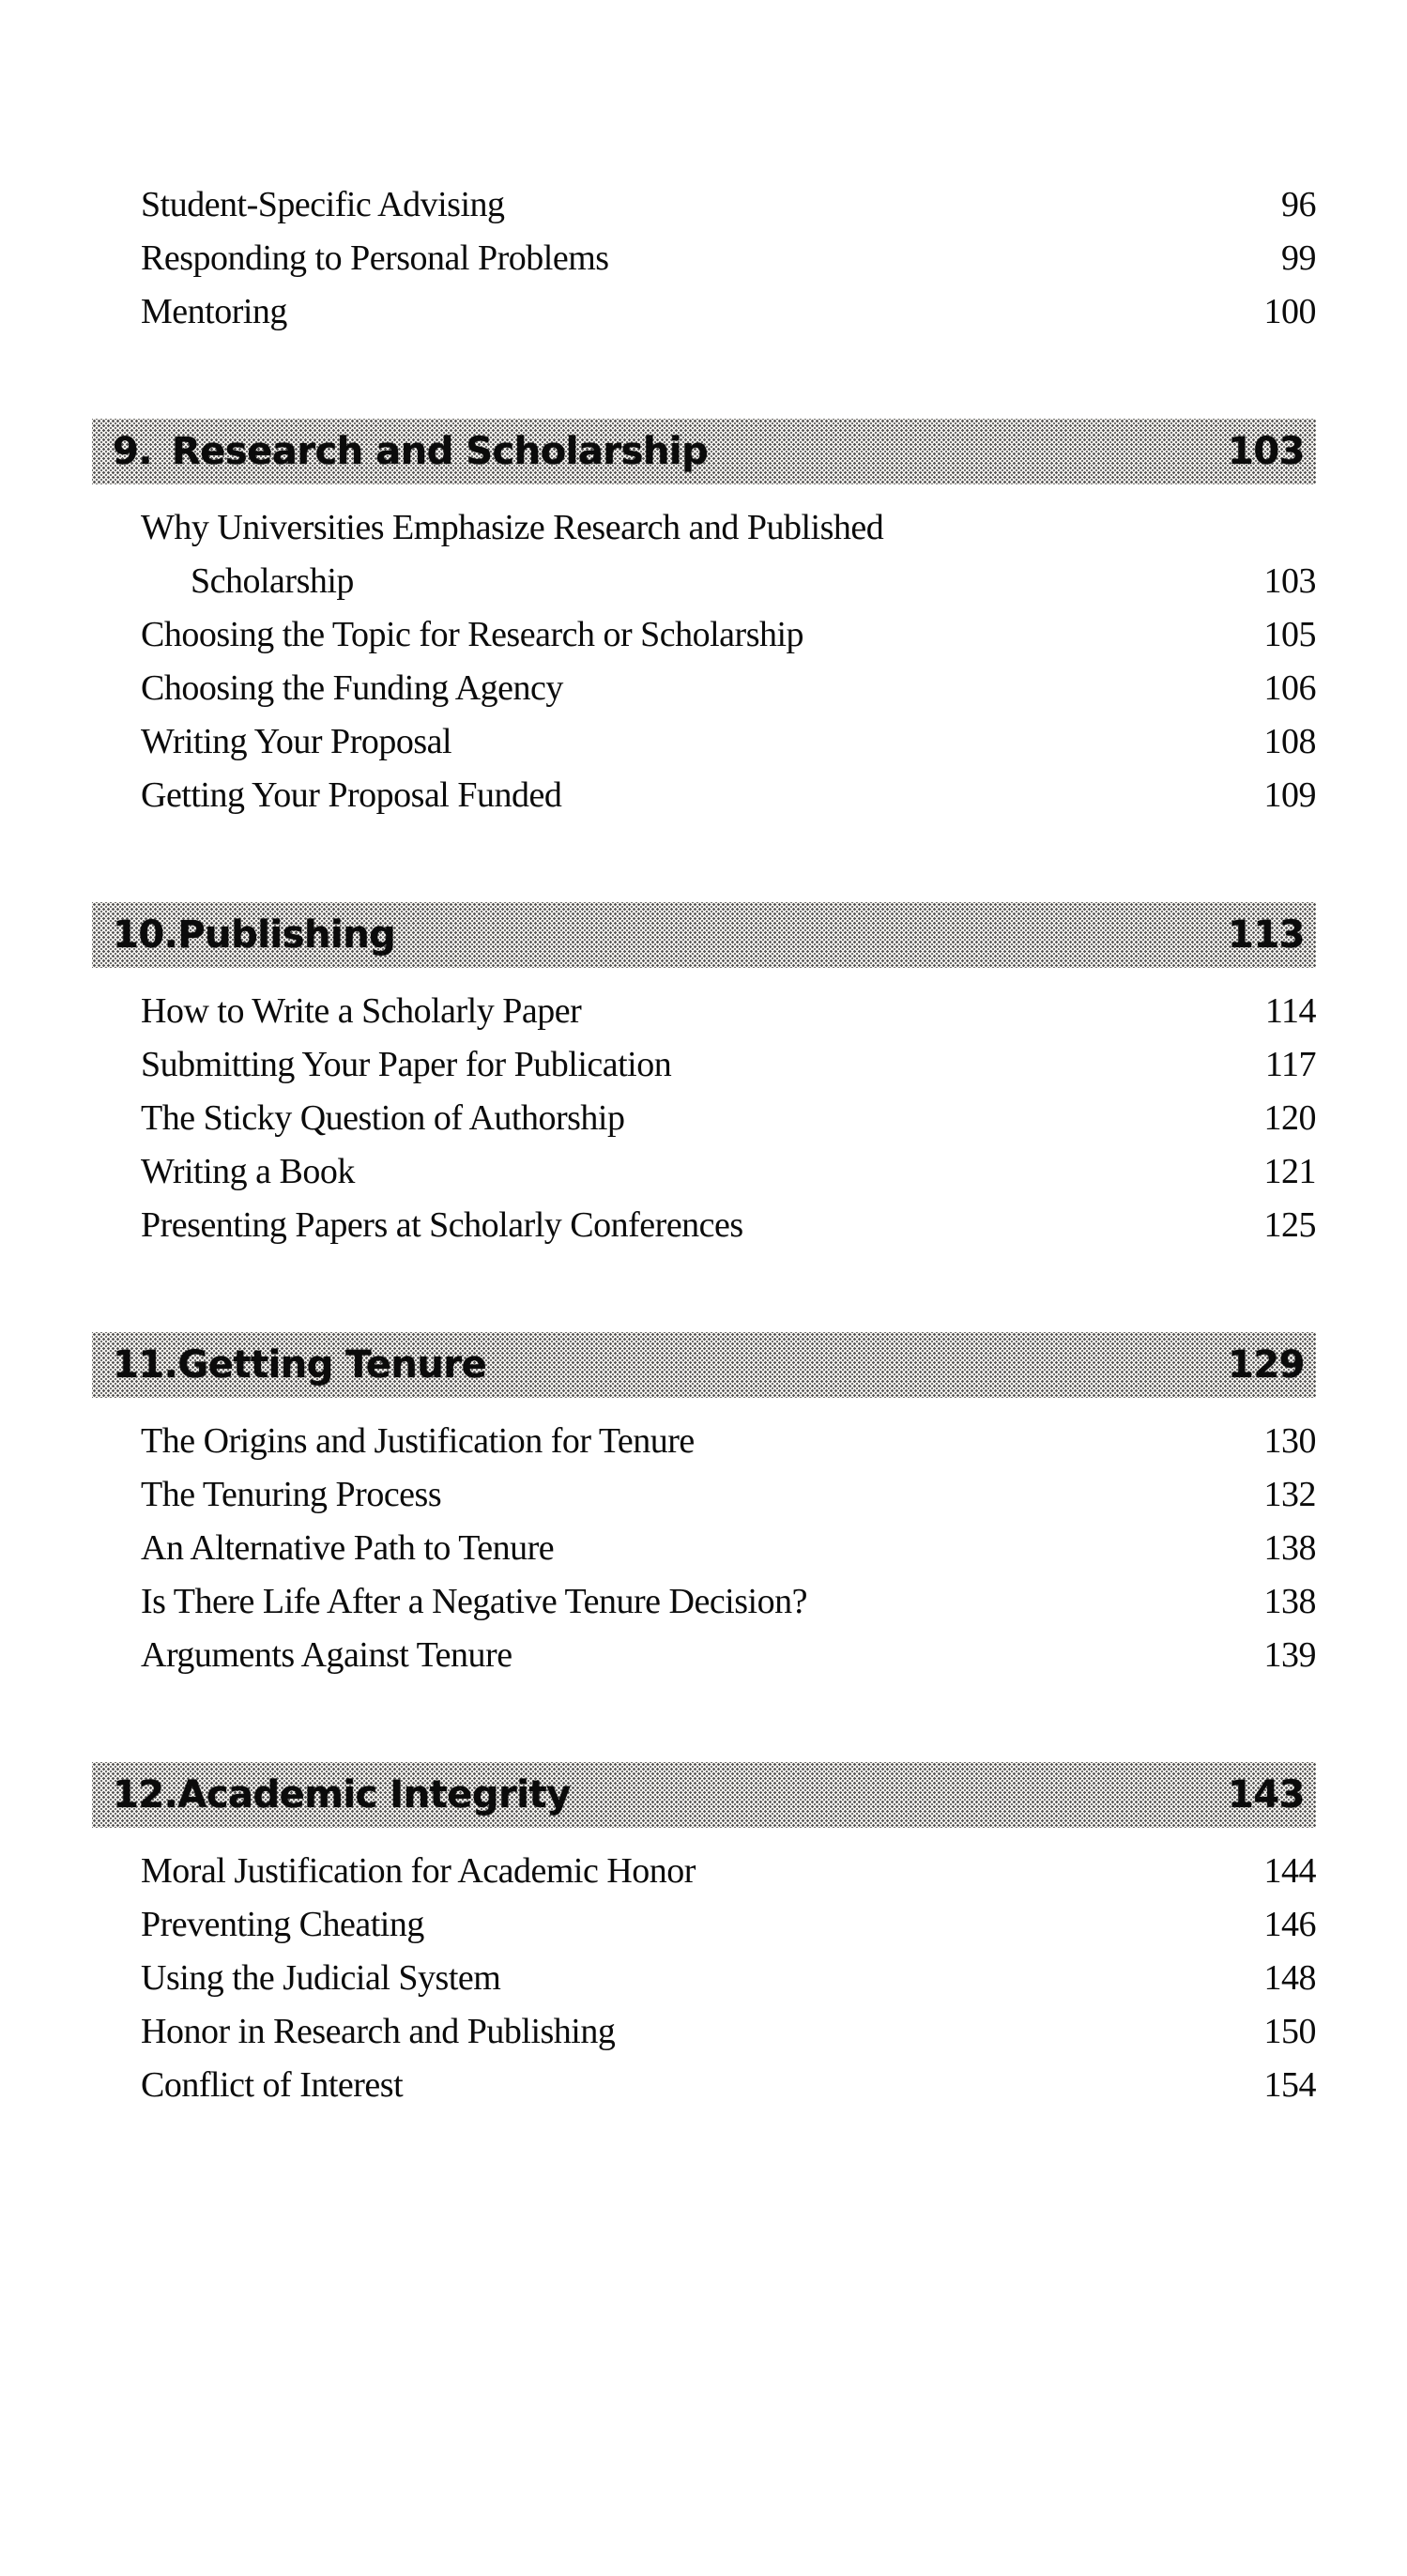 This screenshot has width=1407, height=2576. What do you see at coordinates (1290, 1871) in the screenshot?
I see `entry-page-number: 144` at bounding box center [1290, 1871].